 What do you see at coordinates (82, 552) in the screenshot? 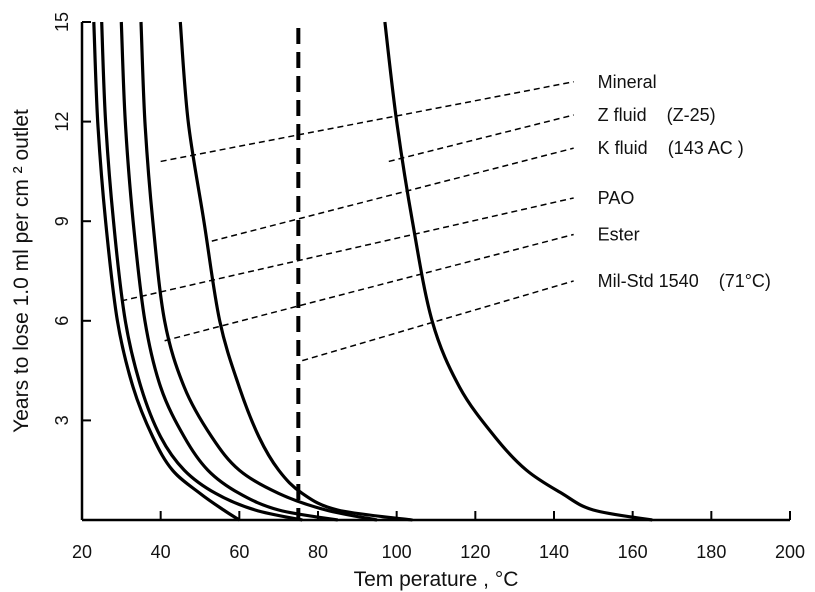
I see `x-tick-label: 20` at bounding box center [82, 552].